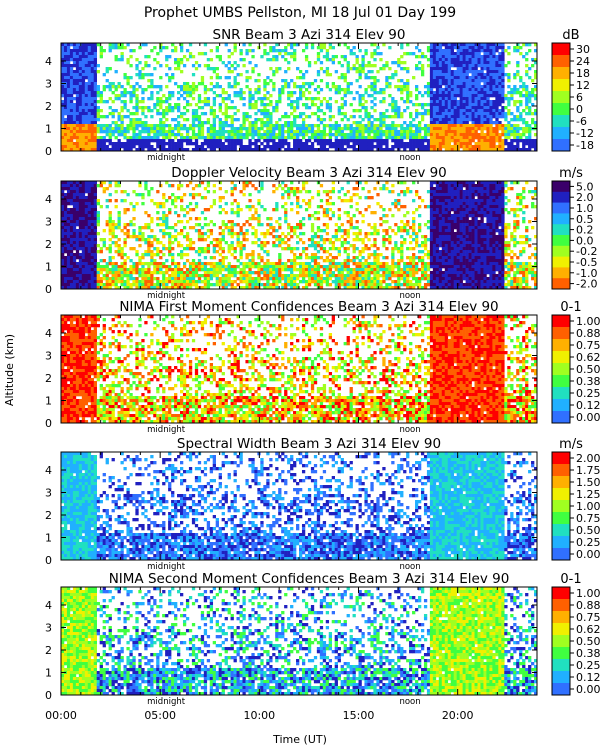 This screenshot has width=600, height=750. I want to click on colorbar-tick-label: 0.5, so click(585, 219).